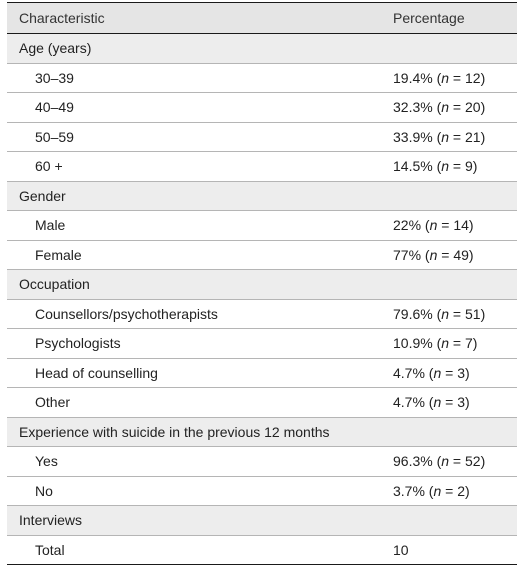 The width and height of the screenshot is (523, 565). Describe the element at coordinates (417, 461) in the screenshot. I see `percentage-value: 96.3% (` at that location.